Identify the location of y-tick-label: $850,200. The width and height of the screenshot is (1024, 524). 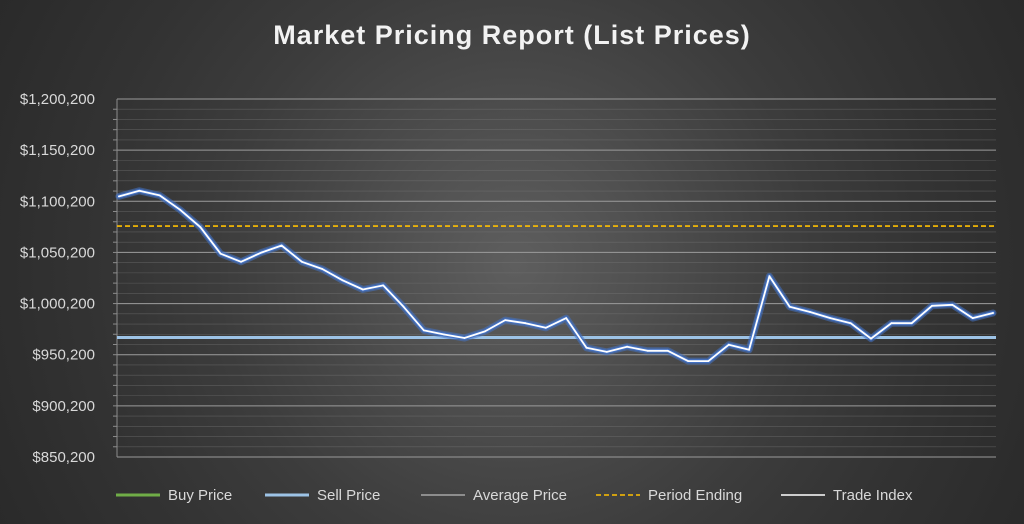
(63, 457).